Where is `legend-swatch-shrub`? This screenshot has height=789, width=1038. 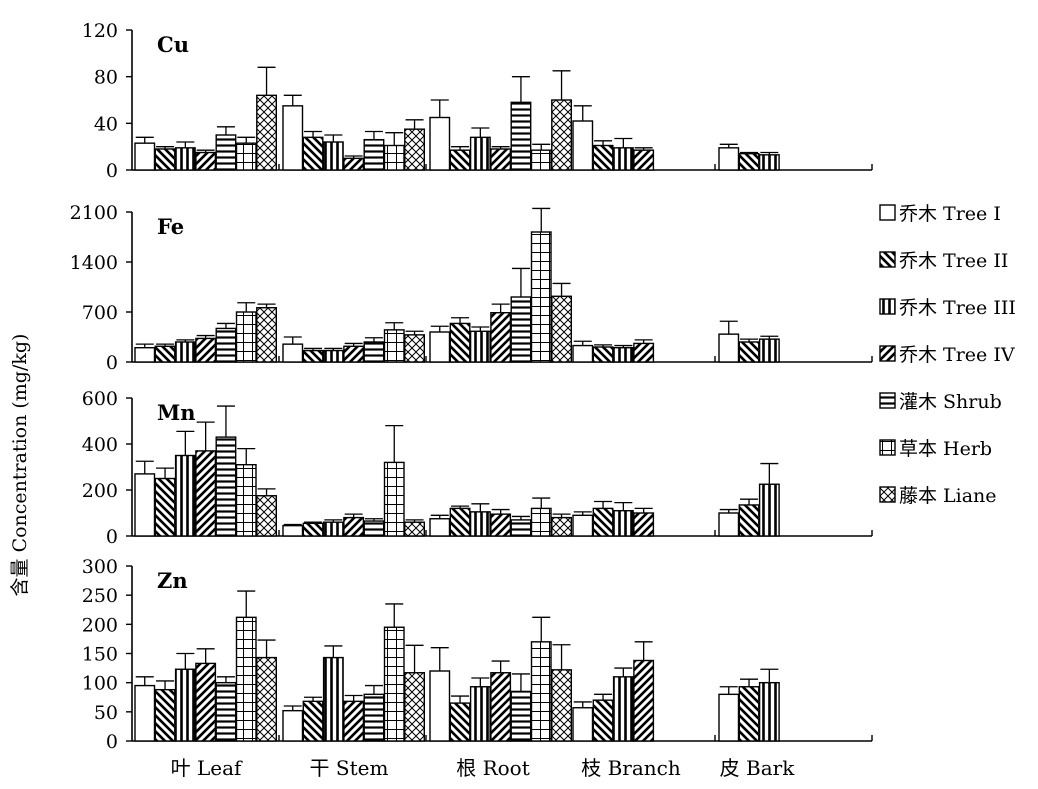
legend-swatch-shrub is located at coordinates (887, 400).